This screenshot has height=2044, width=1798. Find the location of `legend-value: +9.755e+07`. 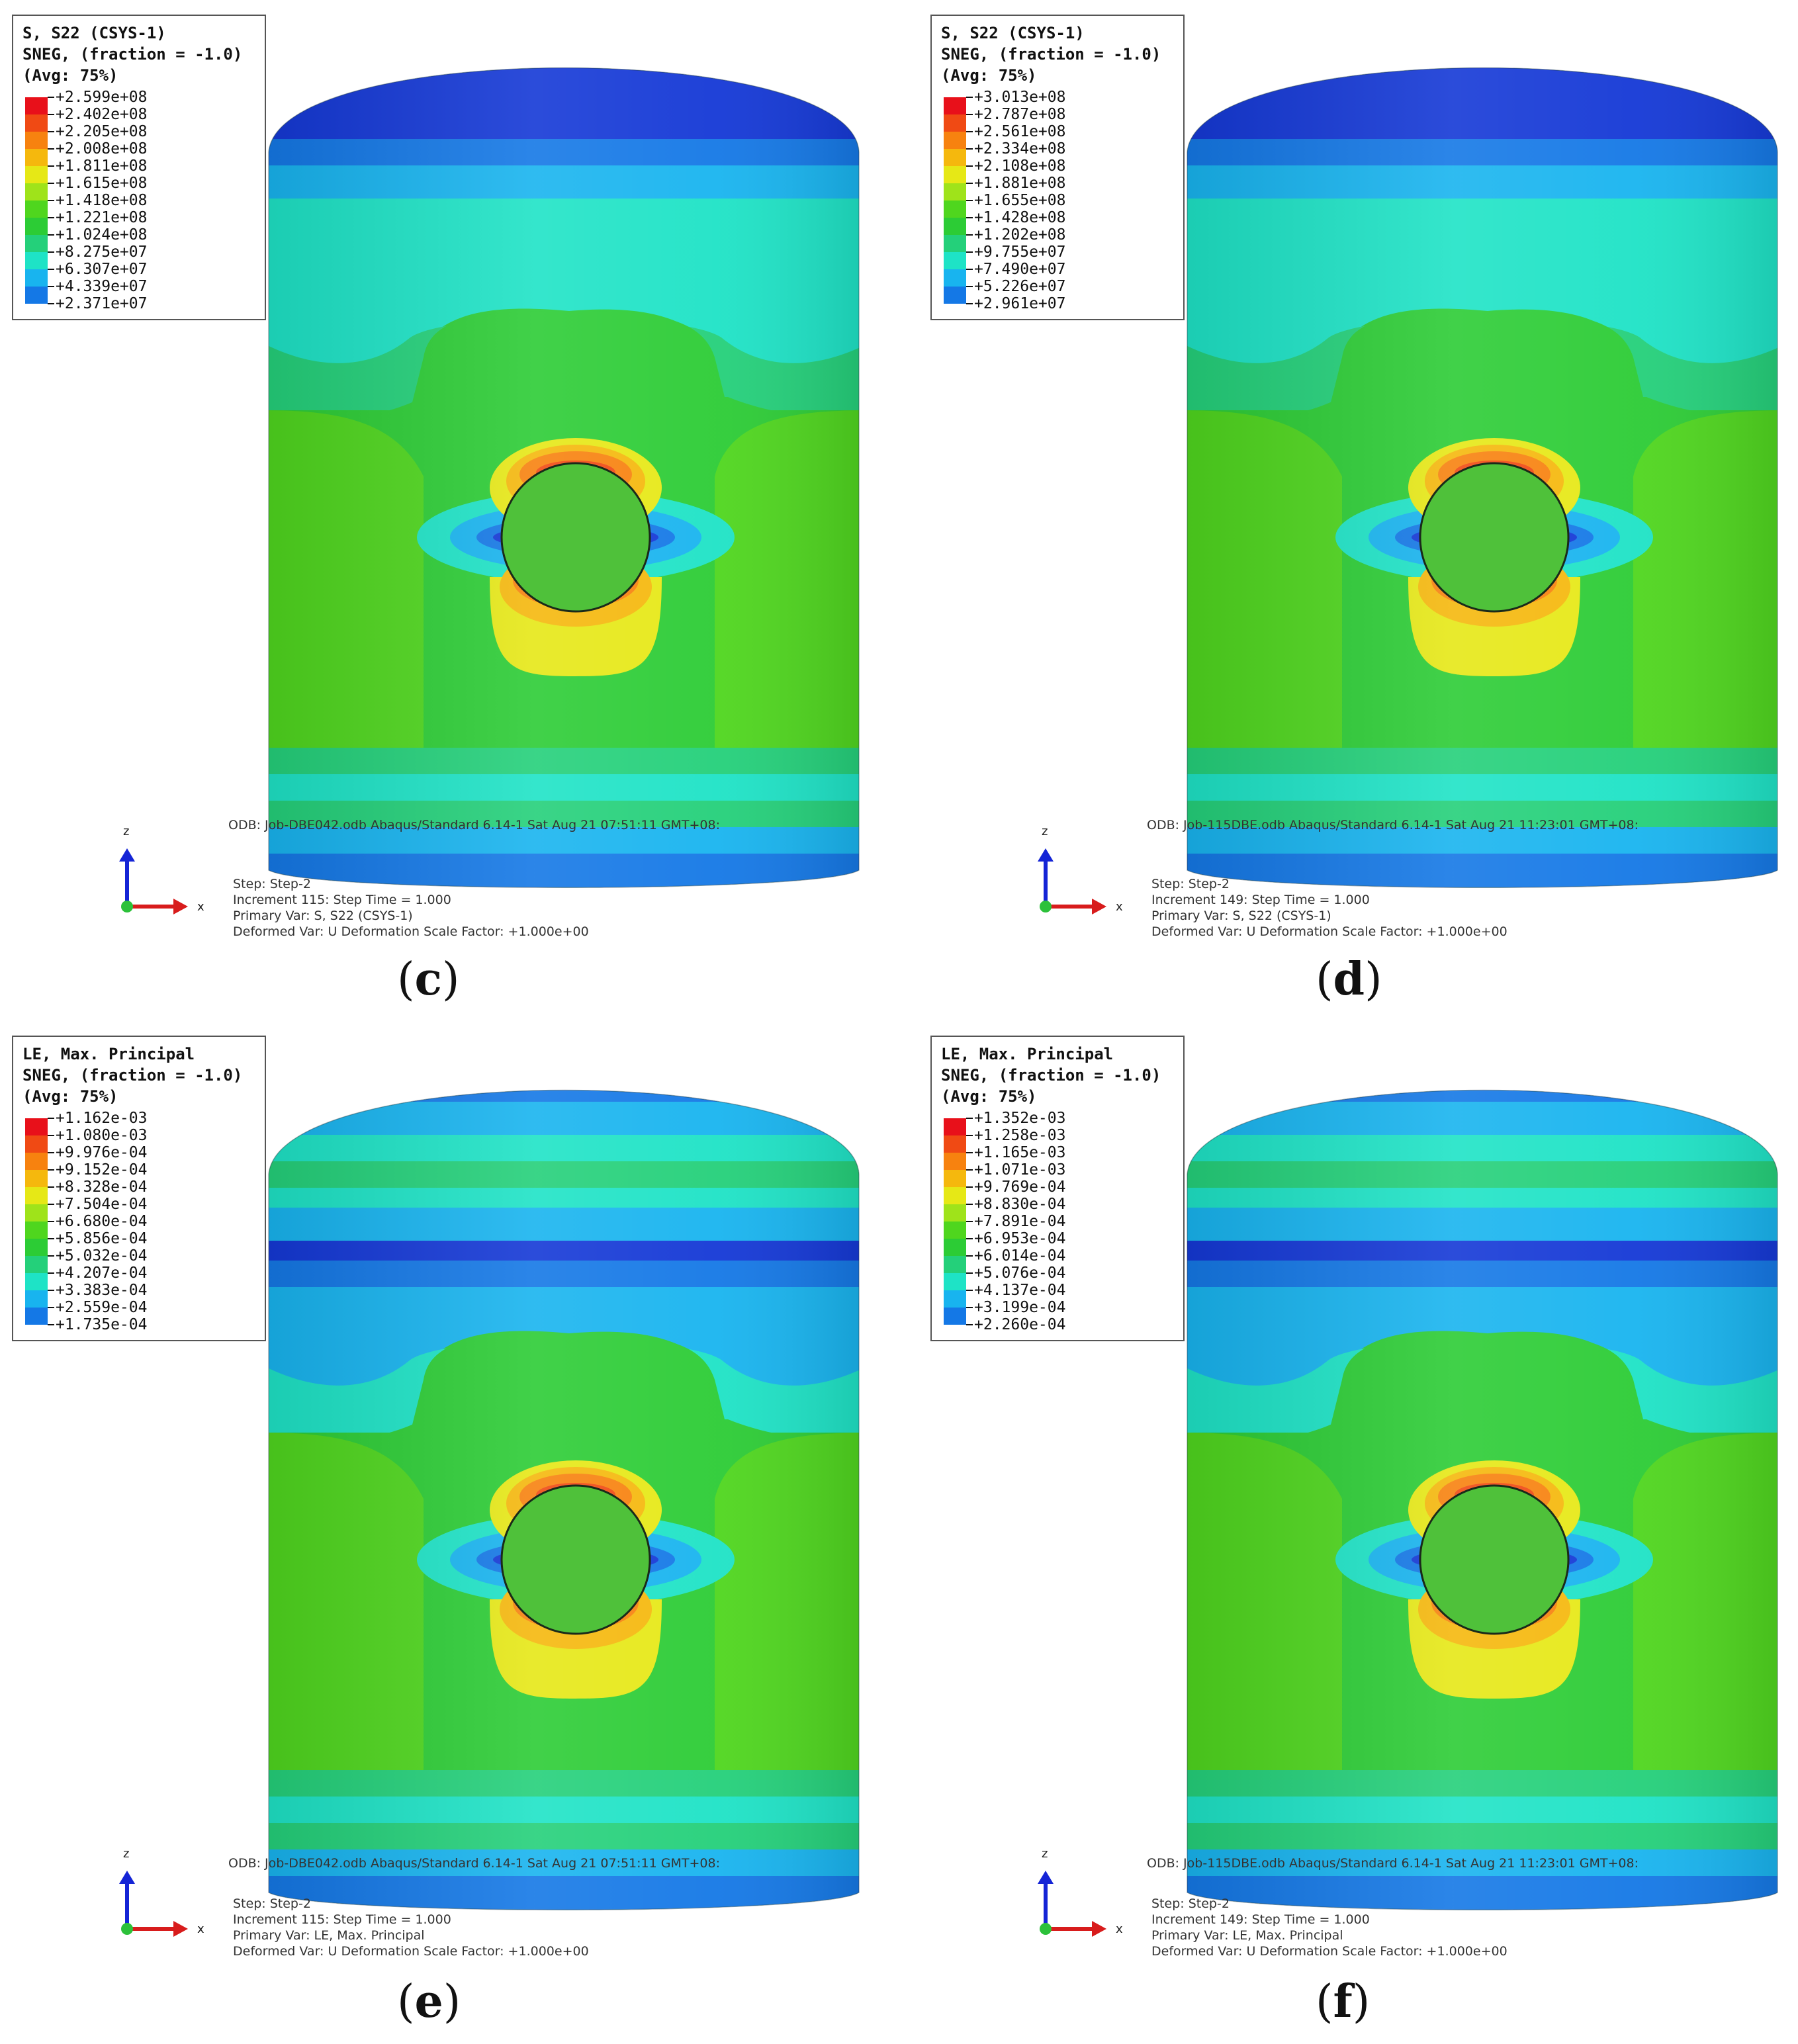

legend-value: +9.755e+07 is located at coordinates (1020, 252).